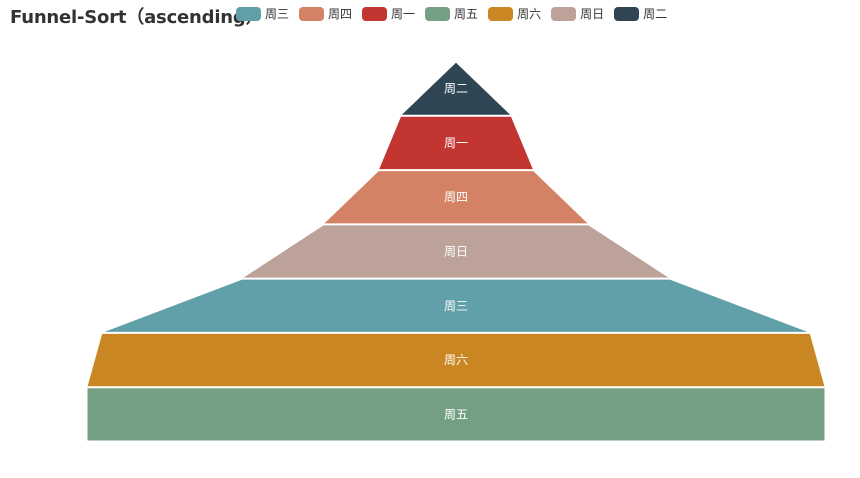  I want to click on funnel-segment-label: 周六, so click(456, 360).